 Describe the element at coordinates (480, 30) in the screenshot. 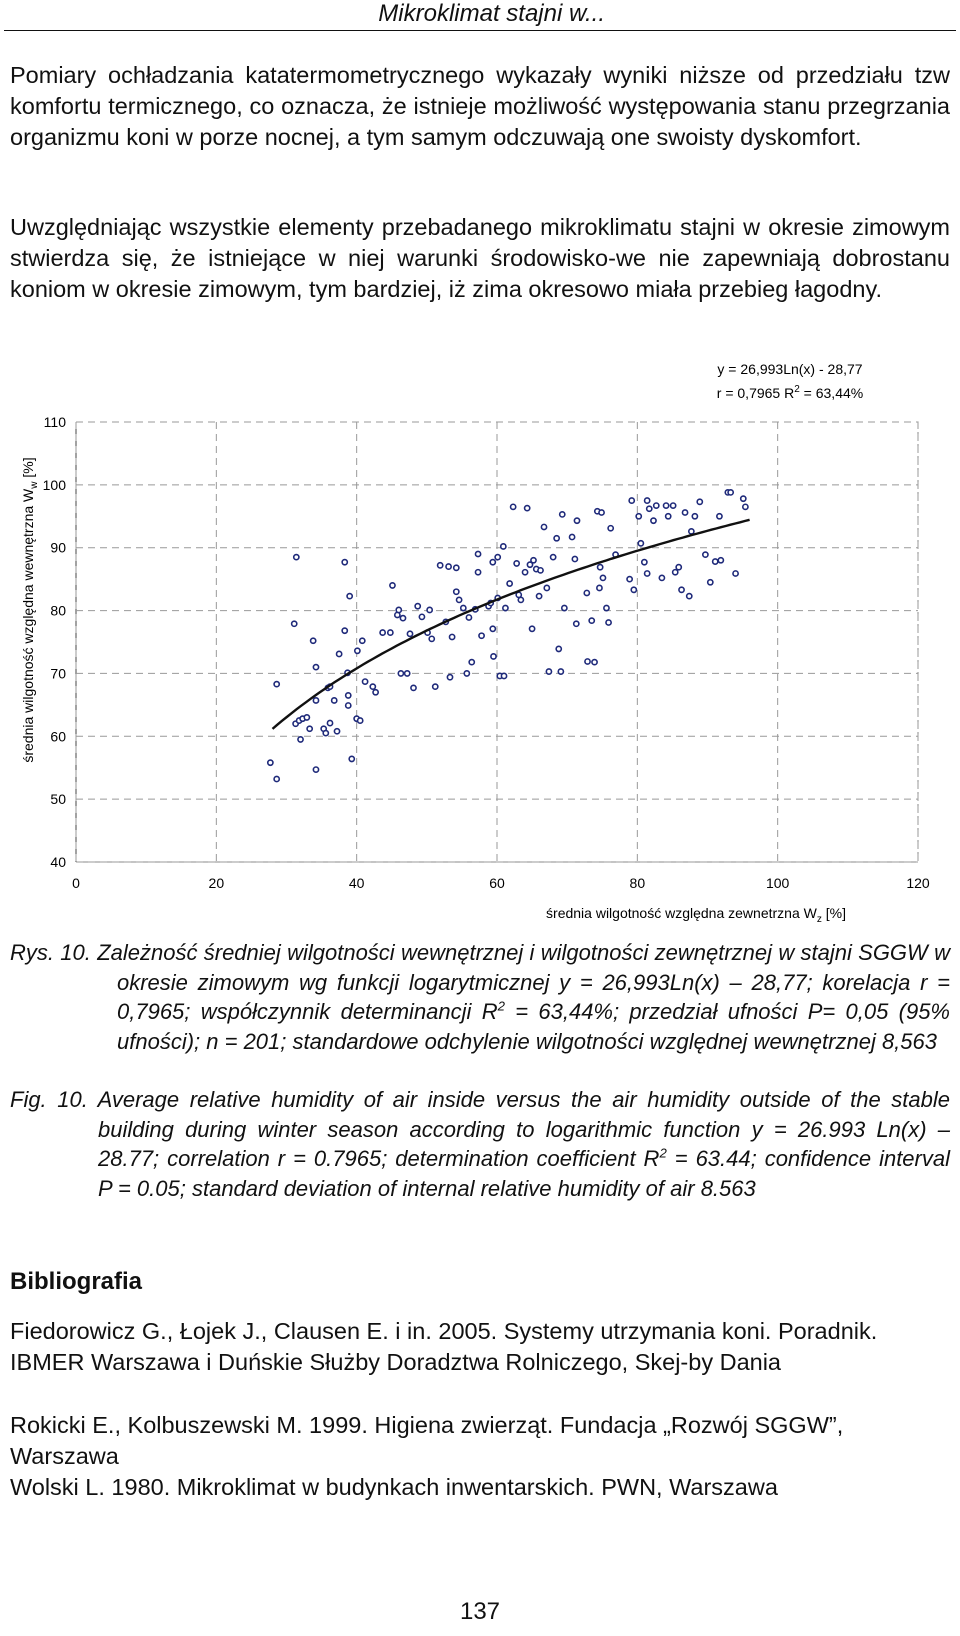

I see `header-rule` at that location.